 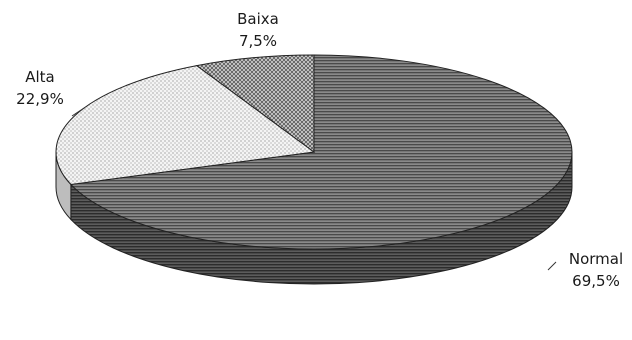 What do you see at coordinates (78, 112) in the screenshot?
I see `leader-line-alta` at bounding box center [78, 112].